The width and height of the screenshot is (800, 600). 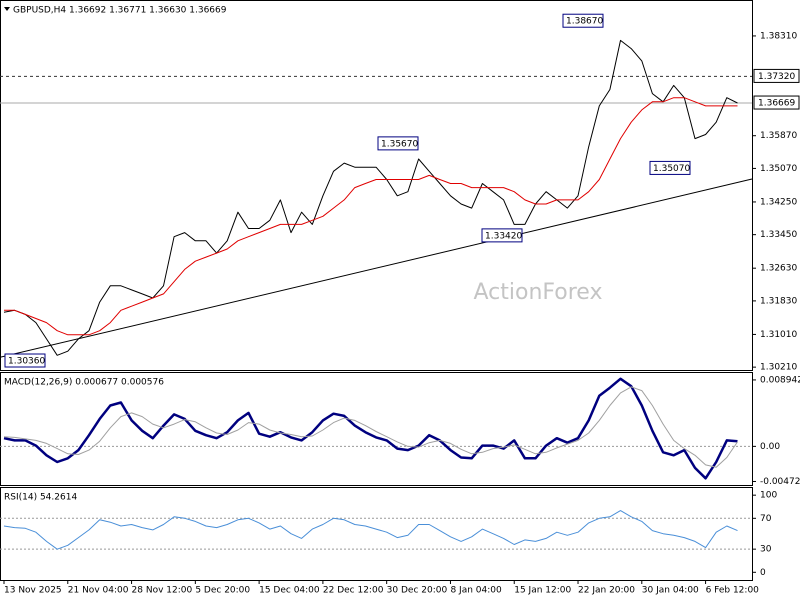 I want to click on annotation-label: 1.35070, so click(x=671, y=169).